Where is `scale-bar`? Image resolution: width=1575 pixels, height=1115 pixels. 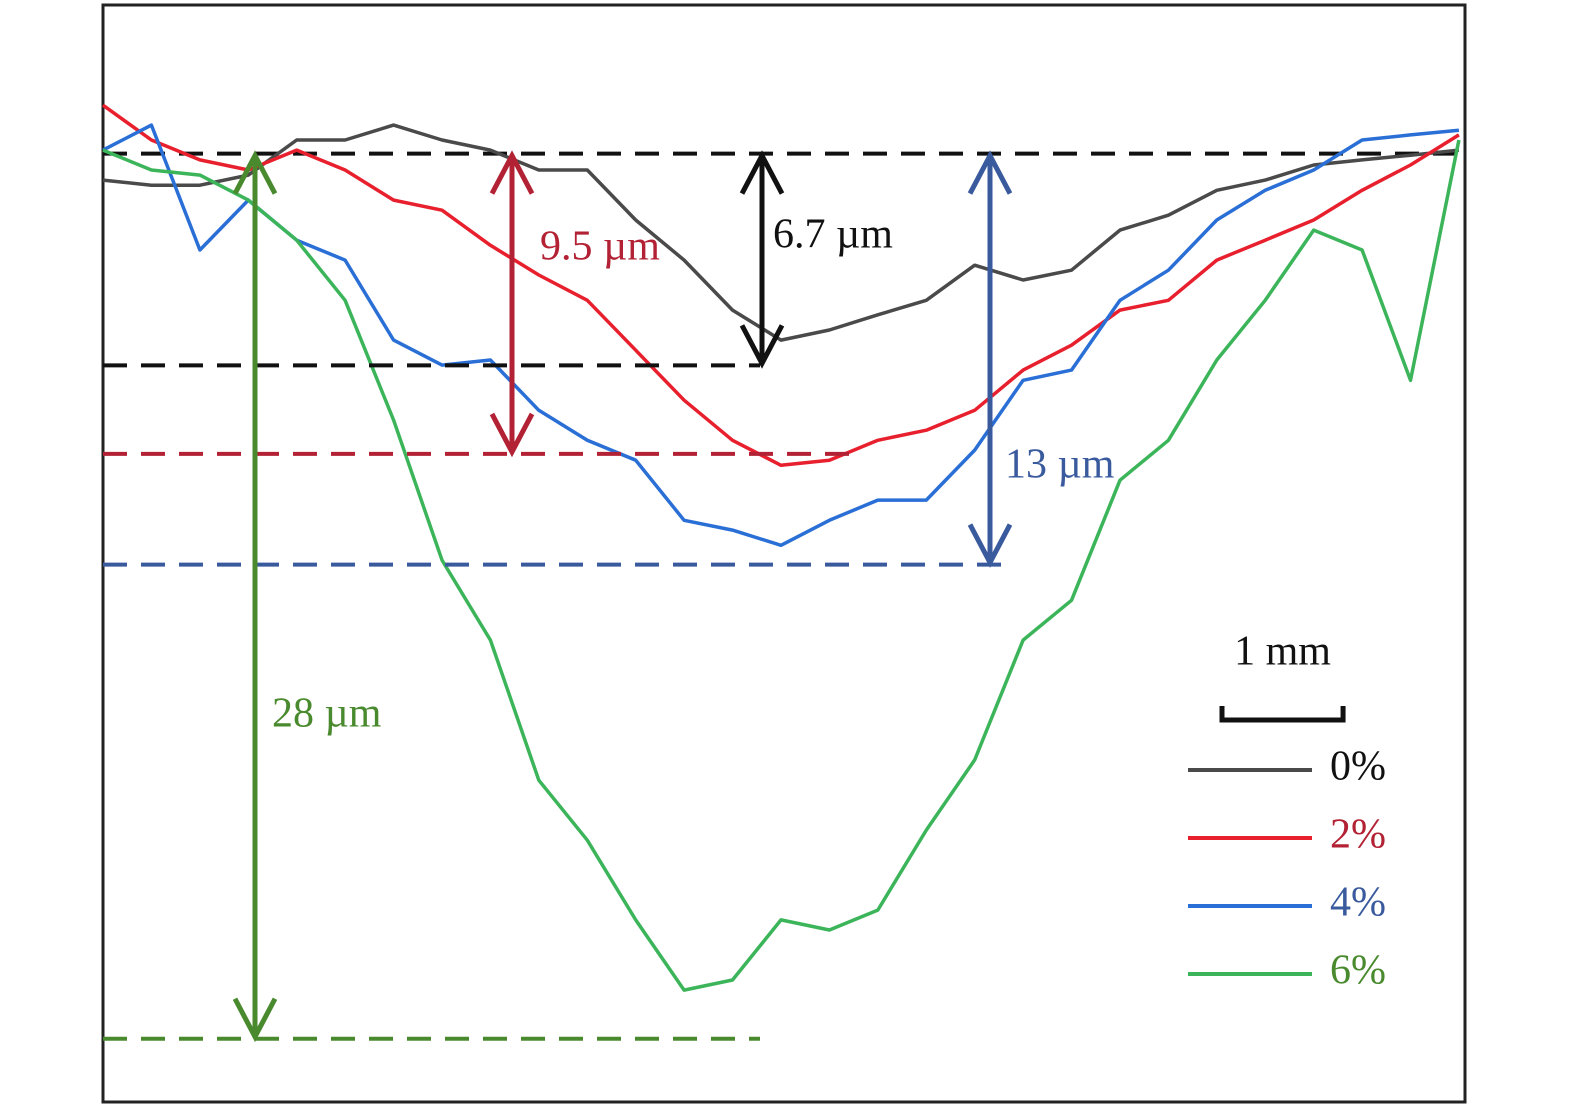
scale-bar is located at coordinates (1282, 714).